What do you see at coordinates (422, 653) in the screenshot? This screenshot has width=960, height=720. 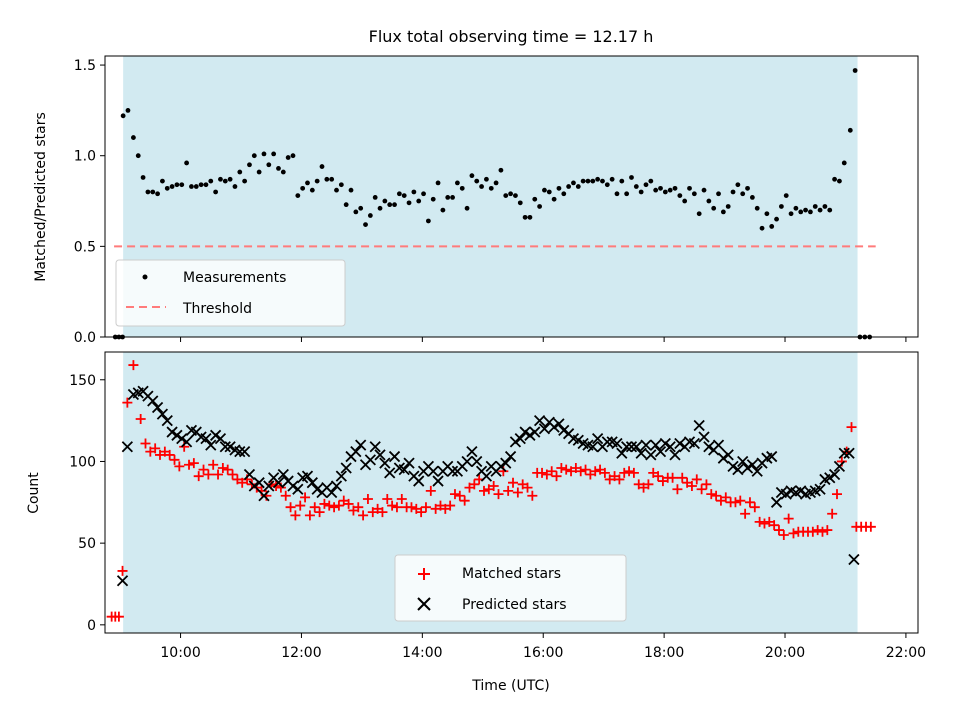 I see `x-tick-label: 14:00` at bounding box center [422, 653].